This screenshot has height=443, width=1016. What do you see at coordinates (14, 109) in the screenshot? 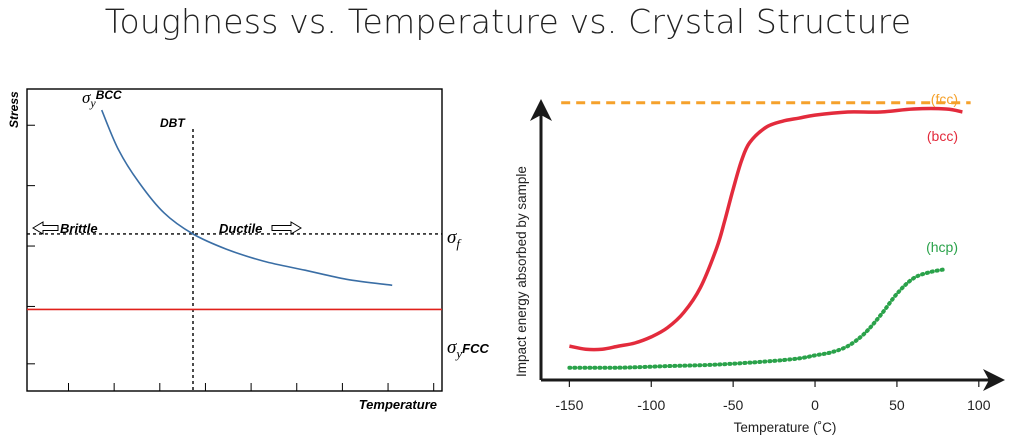
I see `left-y-axis-label: Stress` at bounding box center [14, 109].